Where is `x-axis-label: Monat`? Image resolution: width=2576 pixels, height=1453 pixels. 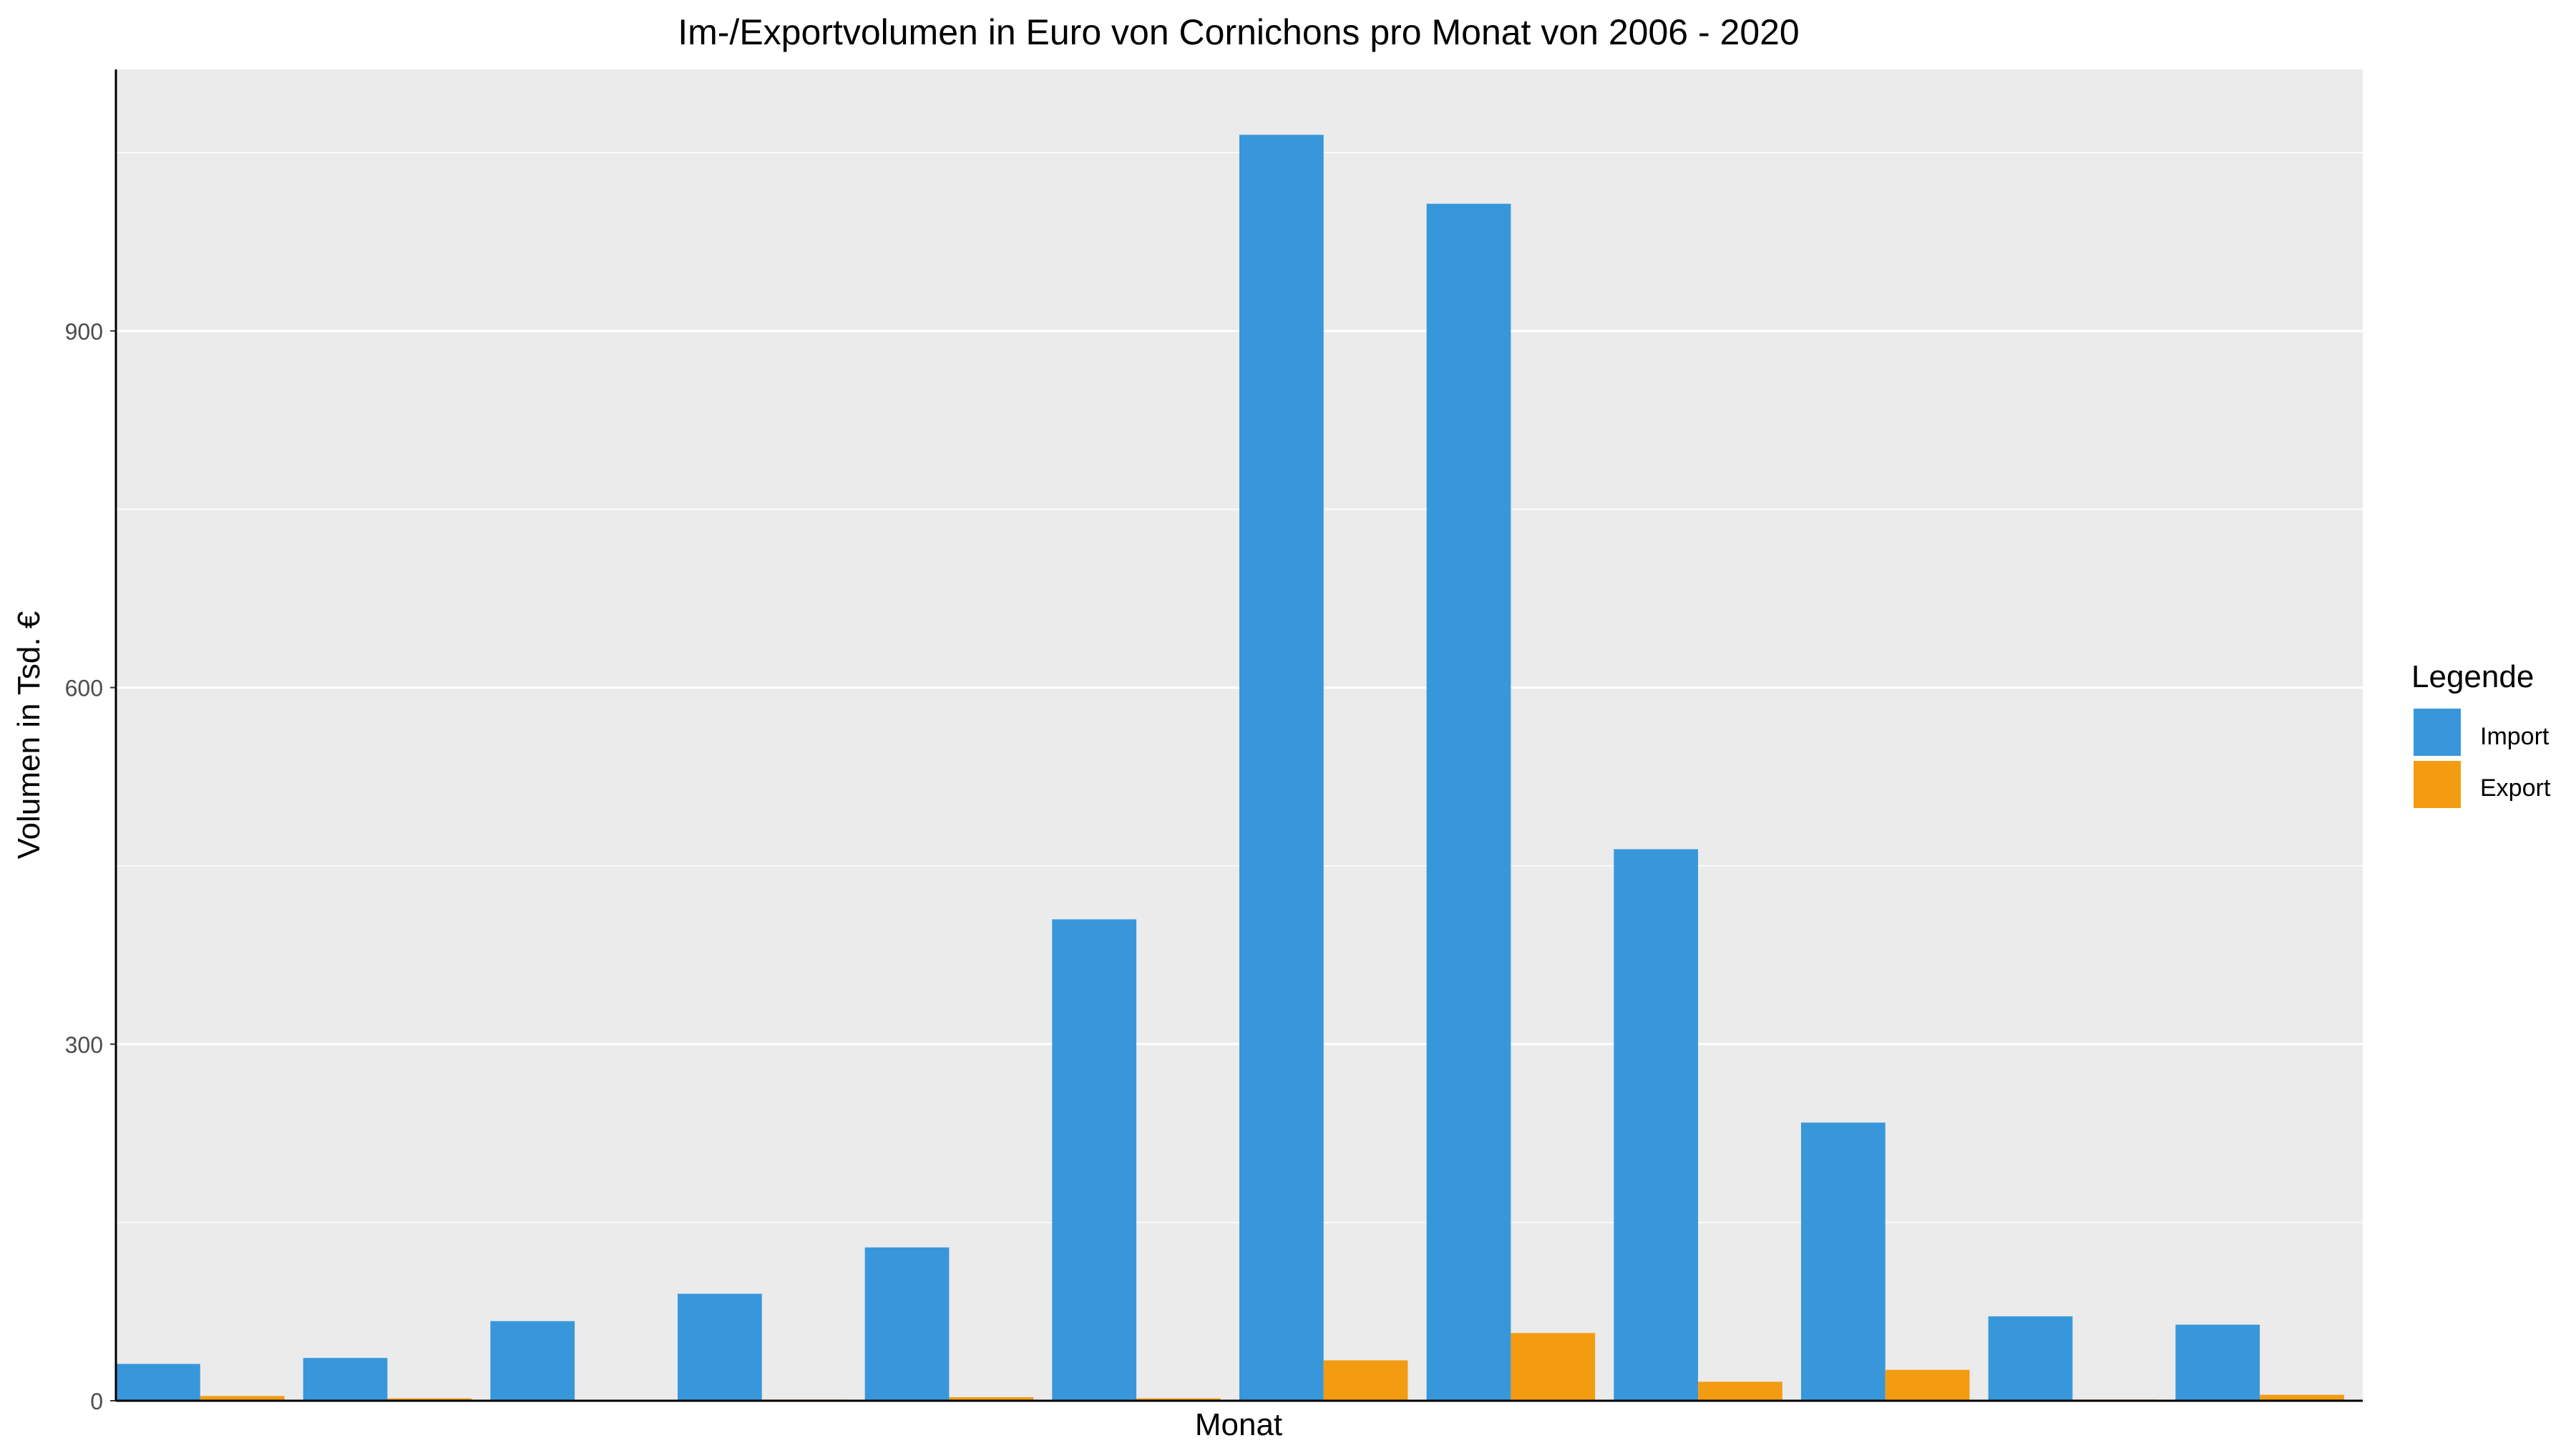 x-axis-label: Monat is located at coordinates (1238, 1424).